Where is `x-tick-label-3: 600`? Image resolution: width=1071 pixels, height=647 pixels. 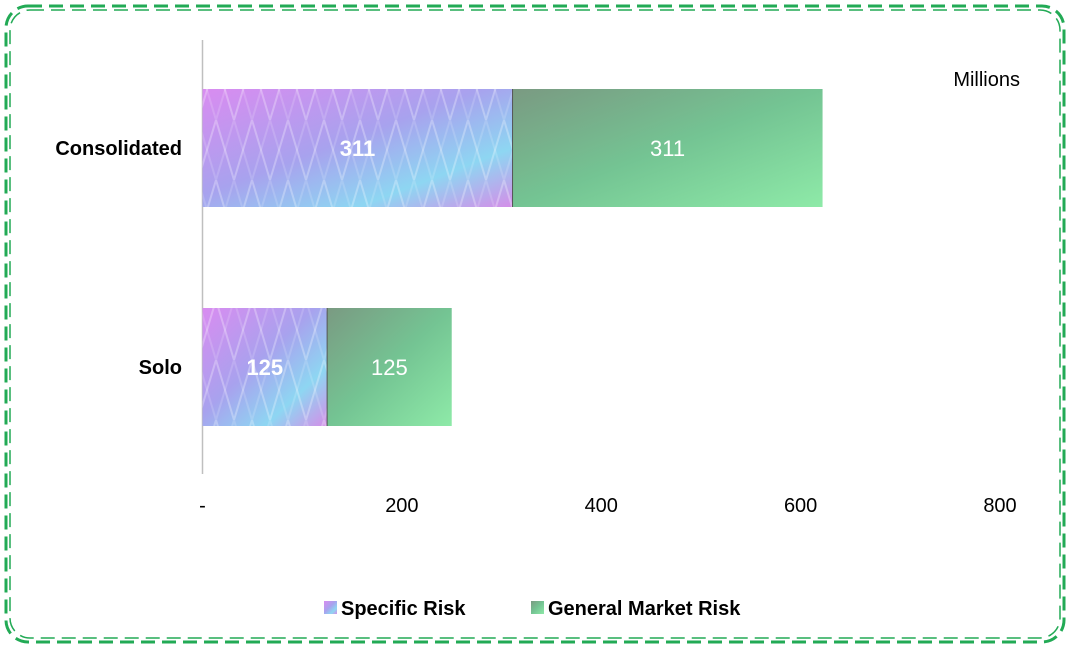 x-tick-label-3: 600 is located at coordinates (800, 506).